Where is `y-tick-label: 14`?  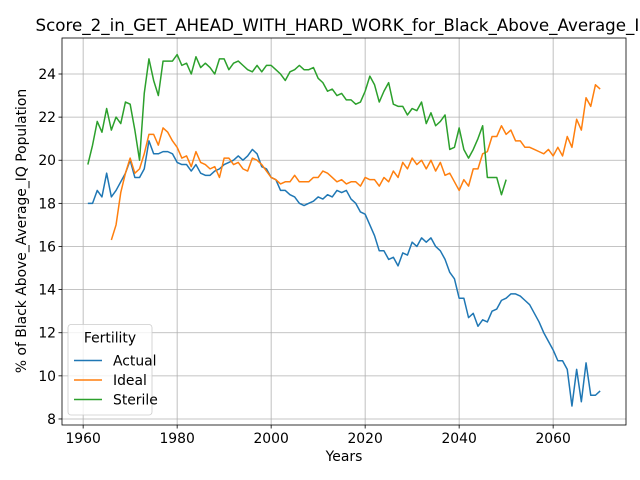 y-tick-label: 14 is located at coordinates (47, 291).